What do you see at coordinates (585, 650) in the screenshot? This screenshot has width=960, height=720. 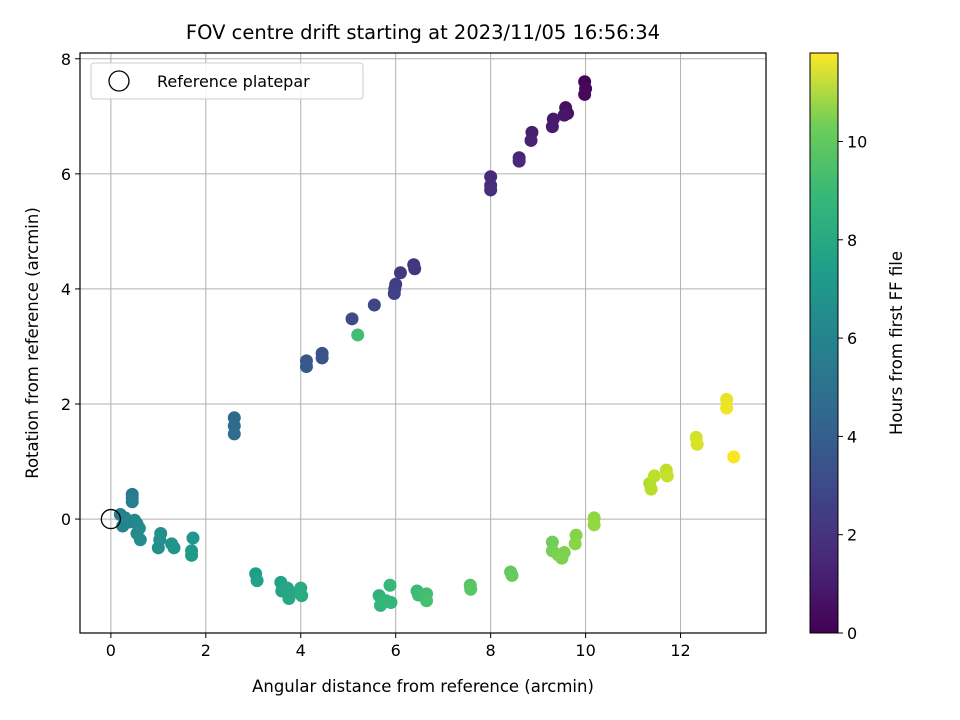 I see `x-tick-label: 10` at bounding box center [585, 650].